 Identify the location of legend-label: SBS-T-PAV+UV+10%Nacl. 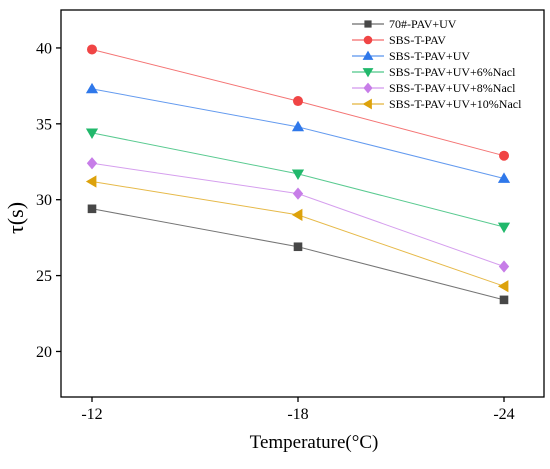
(455, 104).